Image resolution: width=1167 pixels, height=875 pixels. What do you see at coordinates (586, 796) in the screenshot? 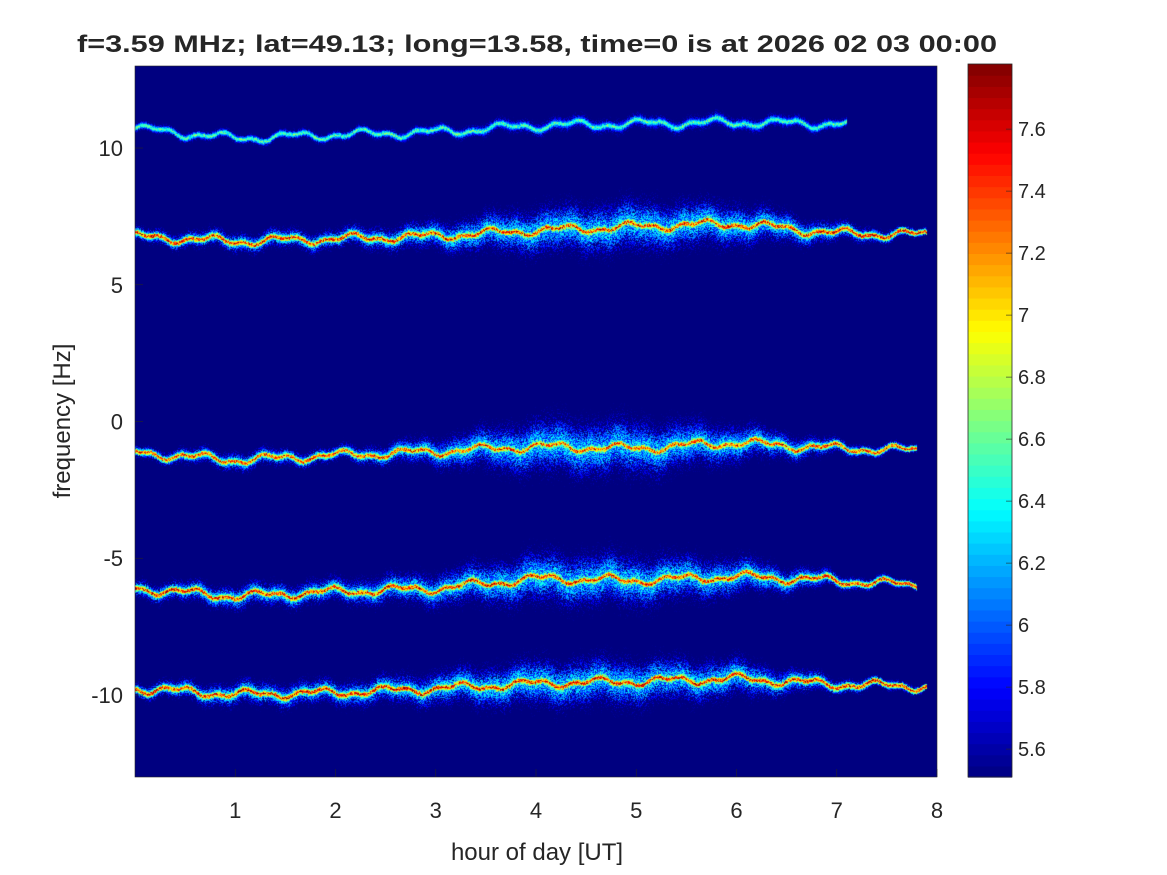
I see `x-axis: 1 2 3 4 5 6 7 8` at bounding box center [586, 796].